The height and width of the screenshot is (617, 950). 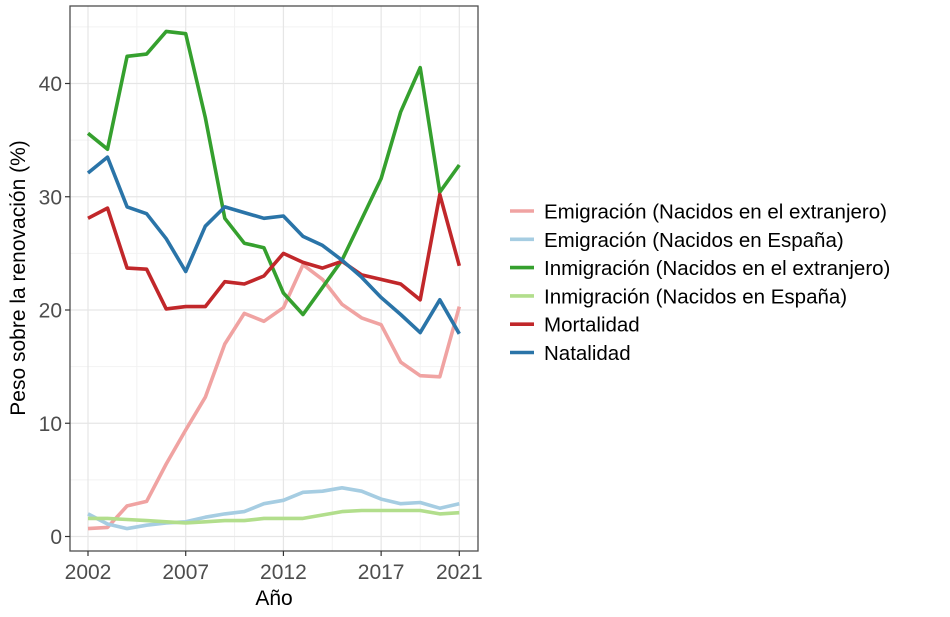 What do you see at coordinates (592, 325) in the screenshot?
I see `legend-label: Mortalidad` at bounding box center [592, 325].